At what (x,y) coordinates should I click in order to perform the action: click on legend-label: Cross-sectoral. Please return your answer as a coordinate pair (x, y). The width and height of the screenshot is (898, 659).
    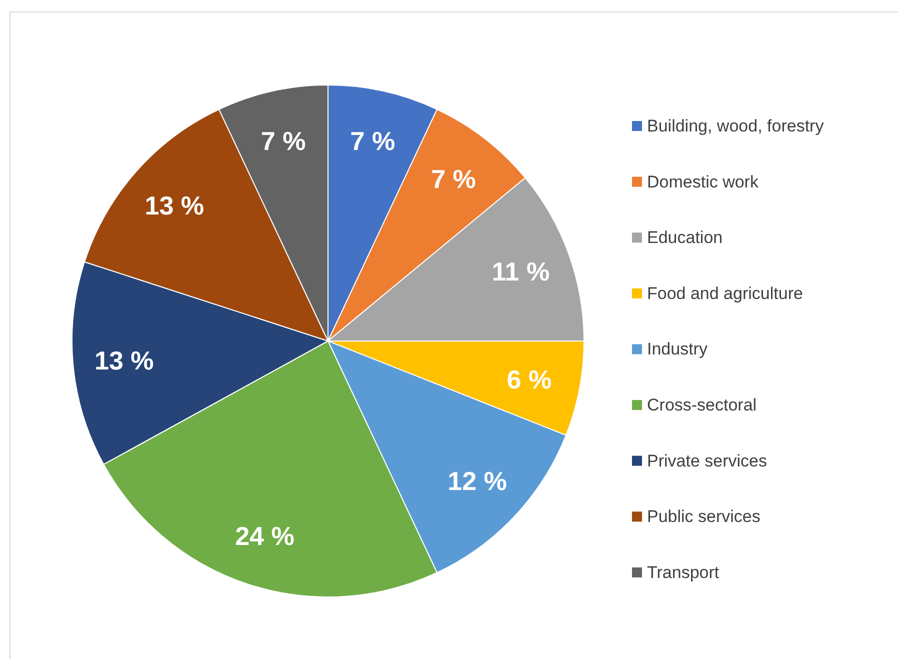
    Looking at the image, I should click on (702, 405).